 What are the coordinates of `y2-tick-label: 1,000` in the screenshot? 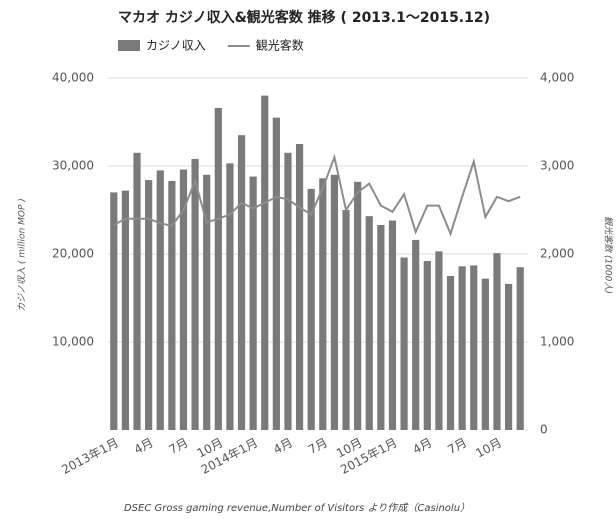 It's located at (557, 342).